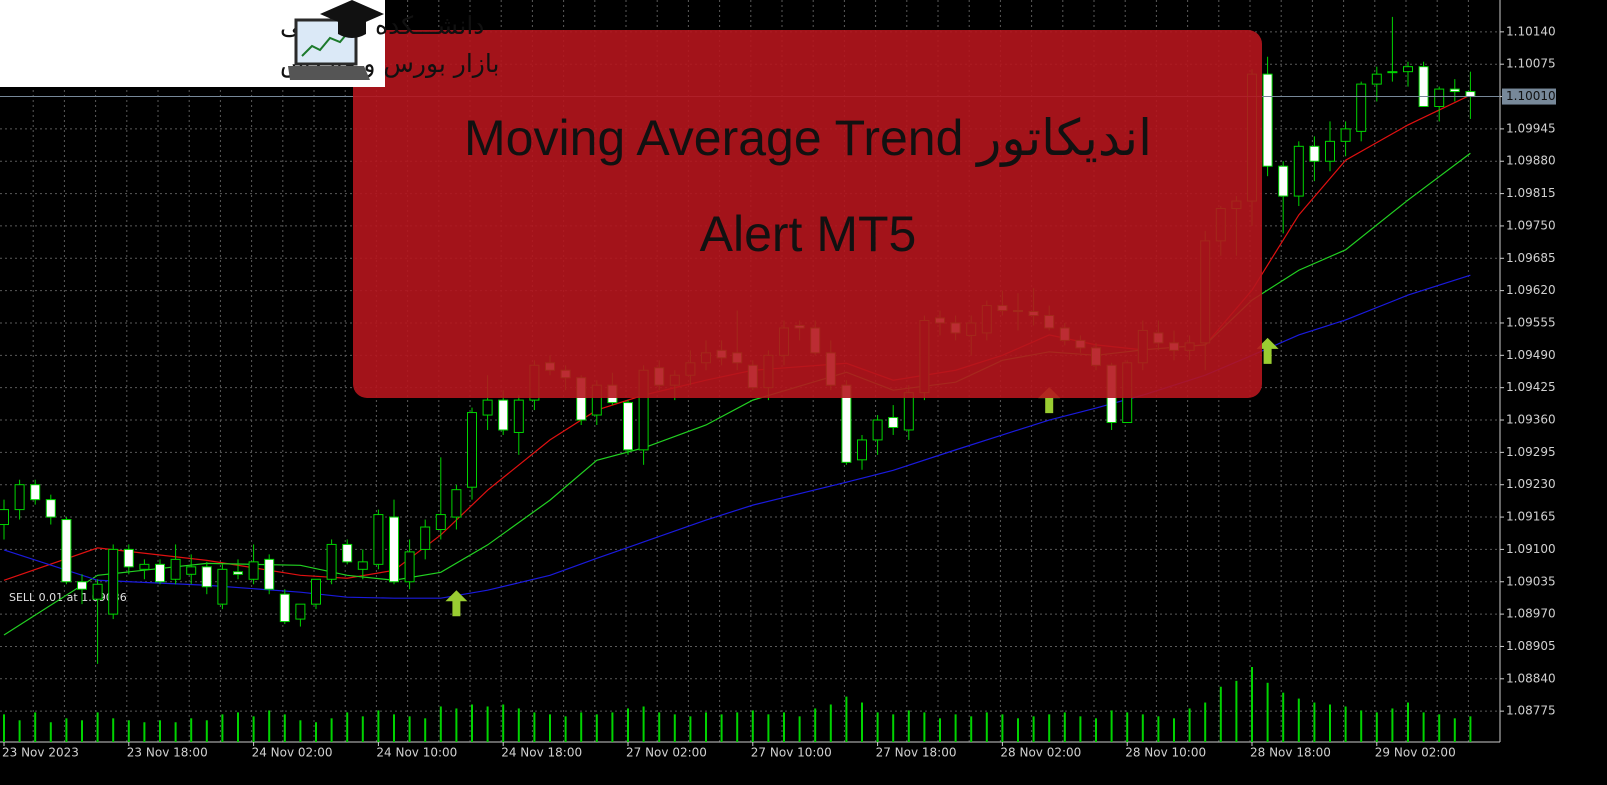 Image resolution: width=1607 pixels, height=785 pixels. What do you see at coordinates (249, 43) in the screenshot?
I see `logo: دانشـــکده آموزشی بازار بورس و فارکس` at bounding box center [249, 43].